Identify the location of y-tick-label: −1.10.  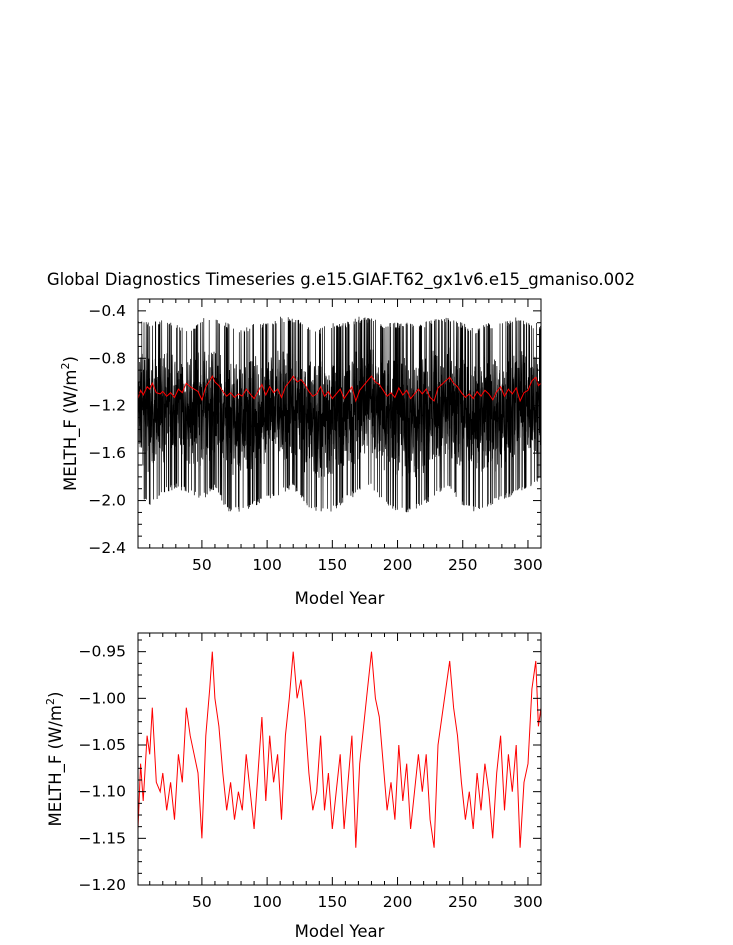
(103, 792).